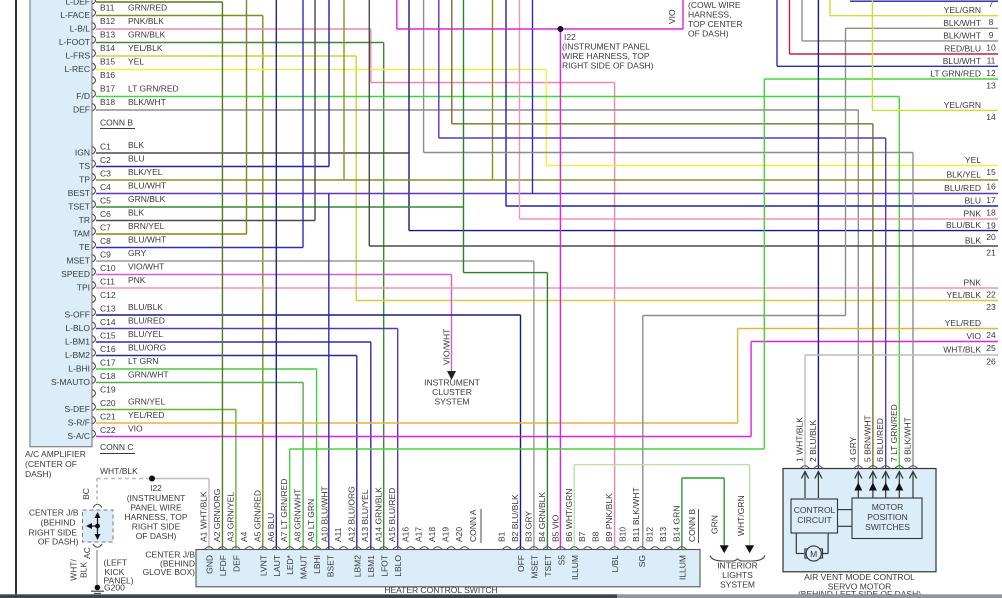 The image size is (1002, 598). Describe the element at coordinates (147, 348) in the screenshot. I see `svg-text: BLU/ORG` at that location.